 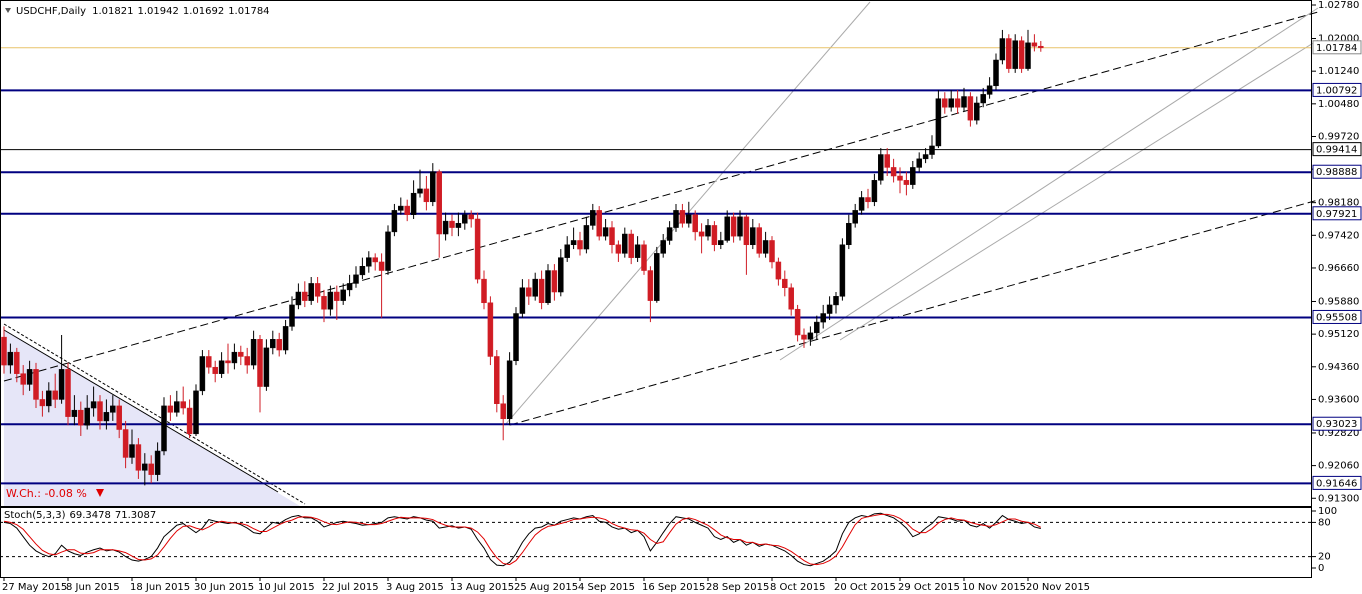 I want to click on header: USDCHF,Daily 1.01821 1.01942 1.01692 1.01784, so click(x=143, y=11).